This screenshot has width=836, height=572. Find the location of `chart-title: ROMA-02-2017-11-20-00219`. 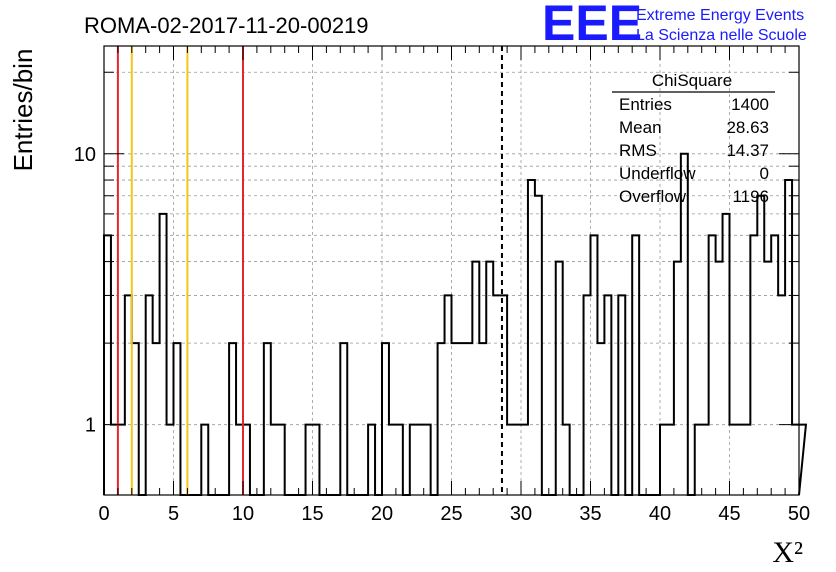

chart-title: ROMA-02-2017-11-20-00219 is located at coordinates (226, 25).